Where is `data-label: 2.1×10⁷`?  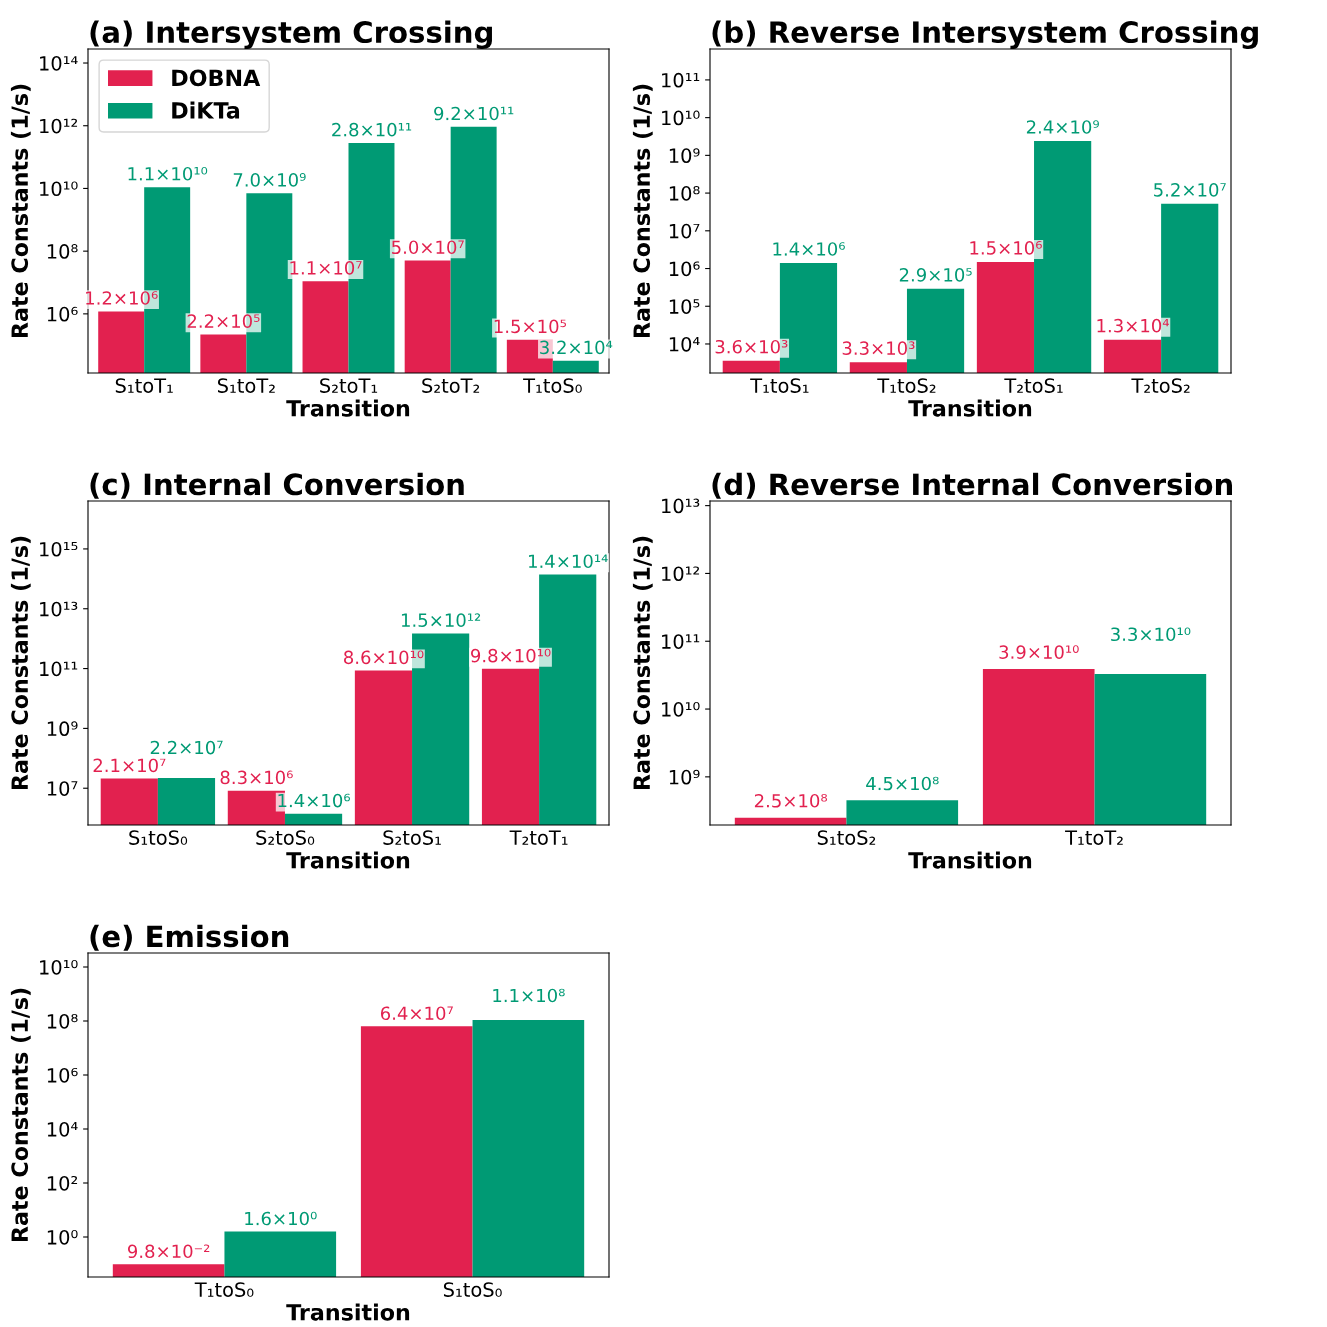
data-label: 2.1×10⁷ is located at coordinates (129, 765).